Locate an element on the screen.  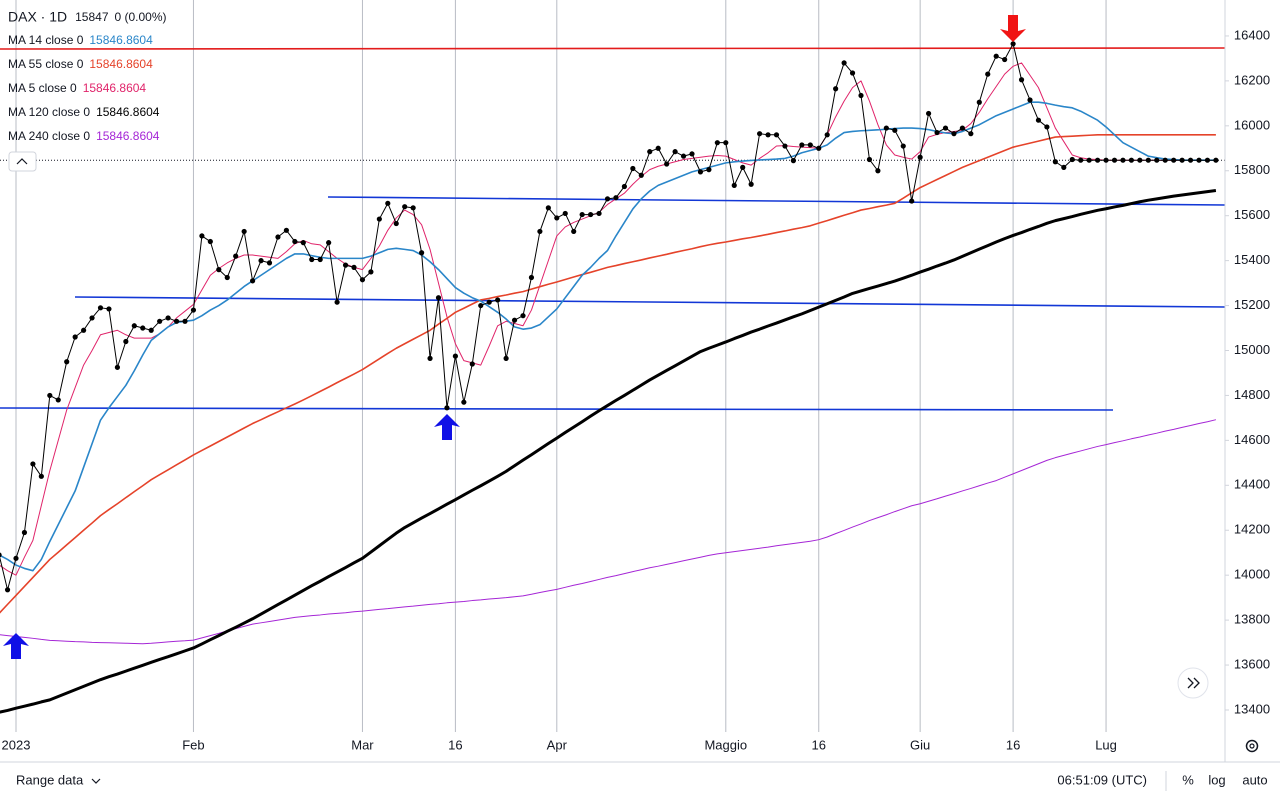
y-tick-label: 15200 is located at coordinates (1252, 304).